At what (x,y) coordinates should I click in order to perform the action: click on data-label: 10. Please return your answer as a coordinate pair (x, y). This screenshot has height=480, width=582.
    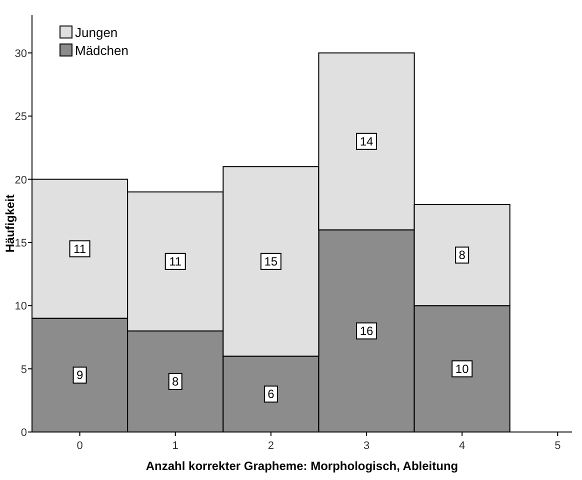
    Looking at the image, I should click on (462, 369).